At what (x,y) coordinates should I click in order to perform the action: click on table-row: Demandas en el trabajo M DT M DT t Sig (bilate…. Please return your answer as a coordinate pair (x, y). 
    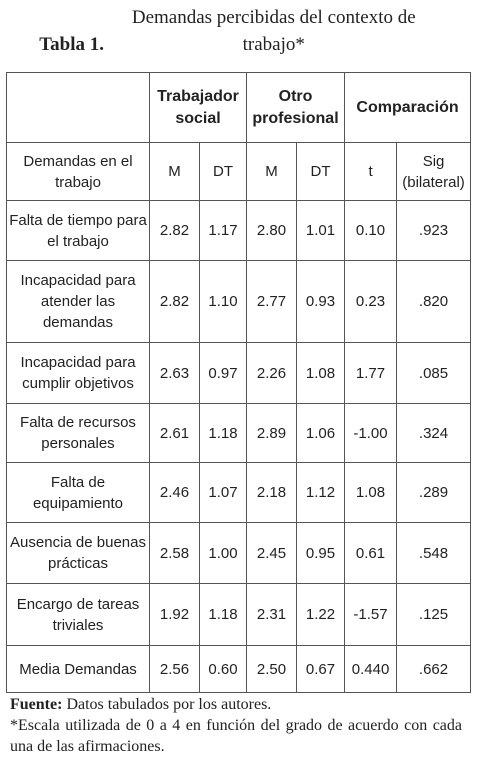
    Looking at the image, I should click on (239, 171).